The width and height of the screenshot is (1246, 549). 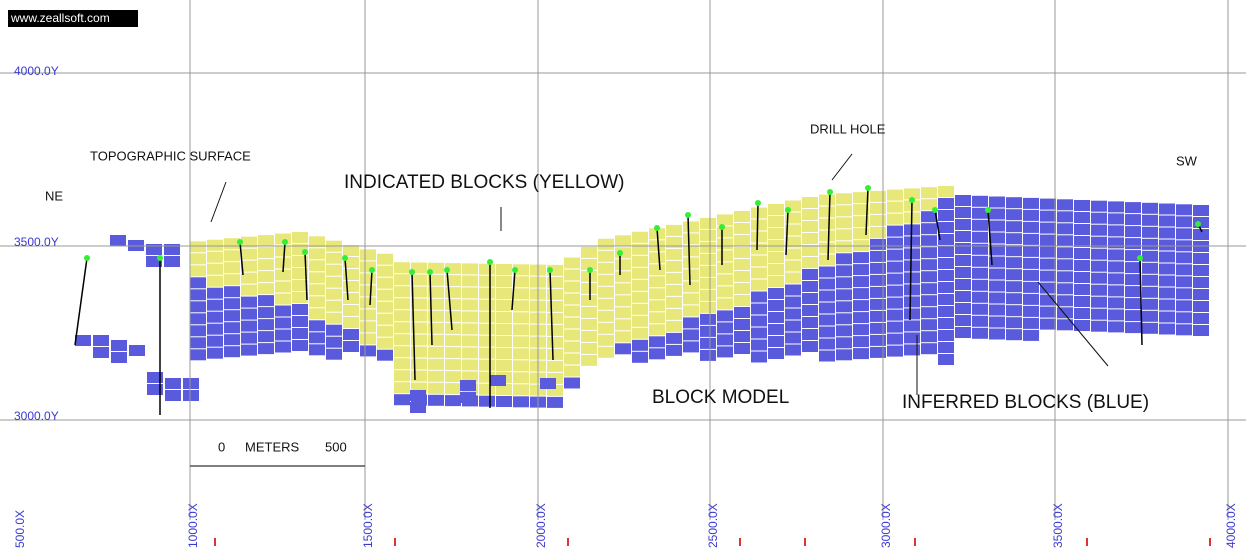 I want to click on x-axis-label: 4000.0X, so click(x=1231, y=525).